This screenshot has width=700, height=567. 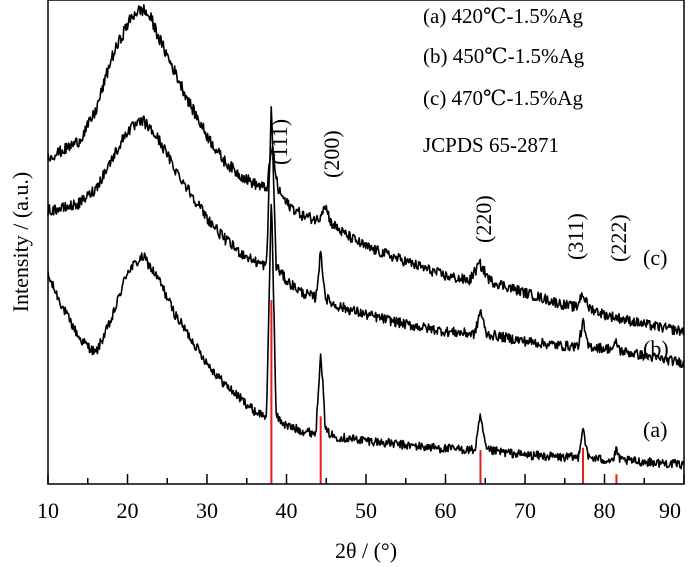 What do you see at coordinates (446, 510) in the screenshot?
I see `x-tick-label: 60` at bounding box center [446, 510].